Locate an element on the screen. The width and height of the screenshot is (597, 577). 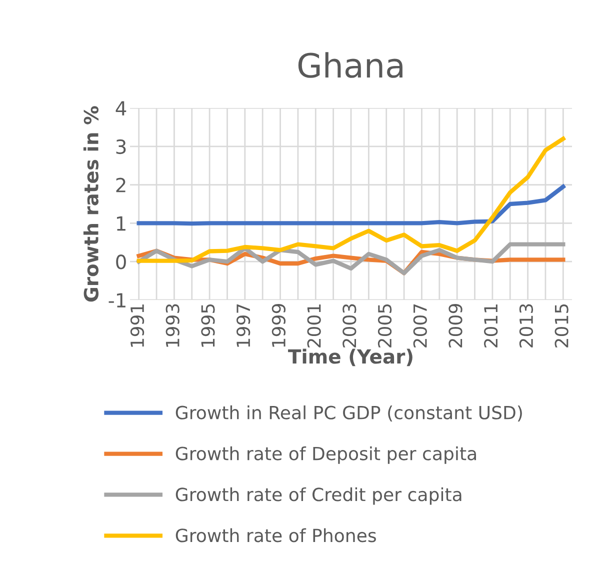
legend-label: Growth rate of Phones is located at coordinates (276, 535).